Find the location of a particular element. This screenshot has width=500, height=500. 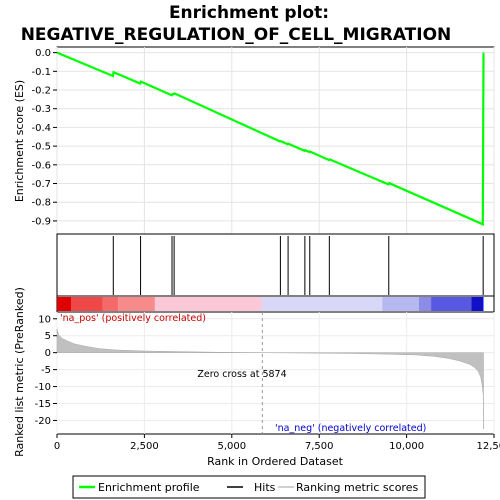

es-tick-label: -0.1 is located at coordinates (41, 72).